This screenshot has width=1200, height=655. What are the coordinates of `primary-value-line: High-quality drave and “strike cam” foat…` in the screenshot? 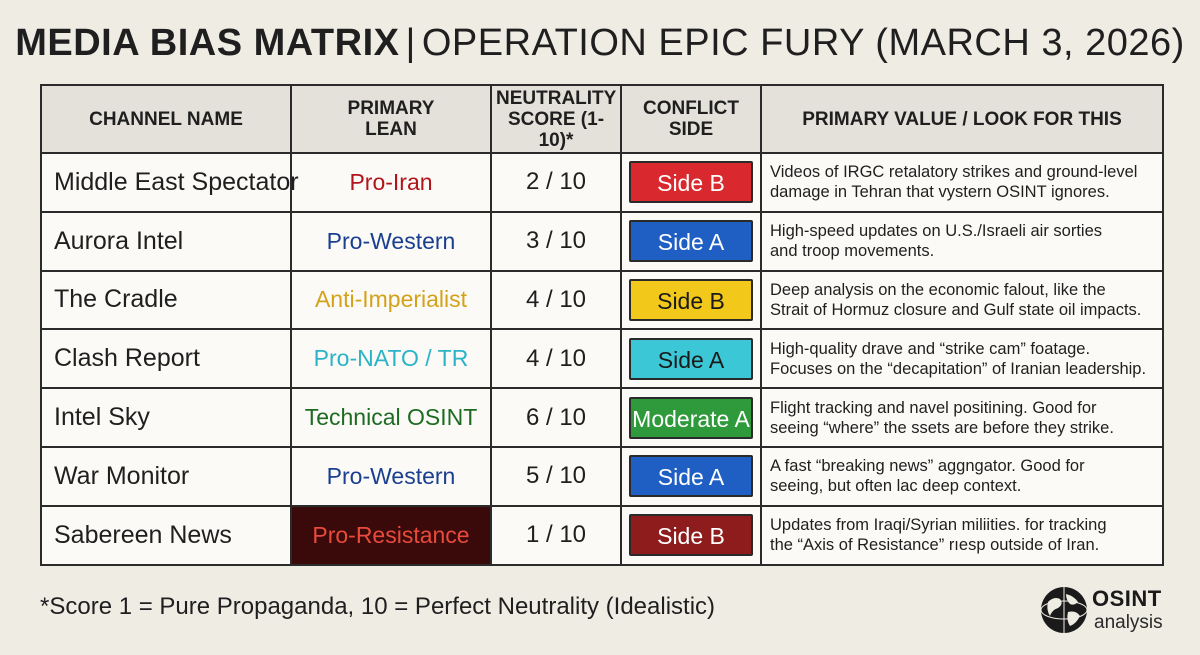 It's located at (930, 348).